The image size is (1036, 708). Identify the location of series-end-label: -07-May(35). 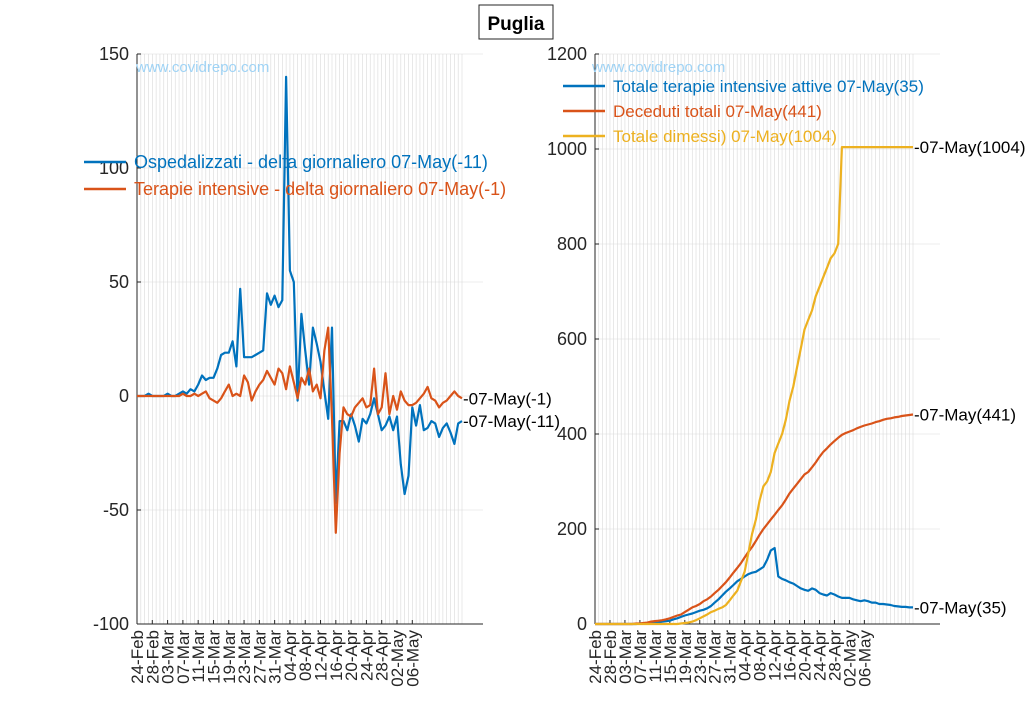
(960, 607).